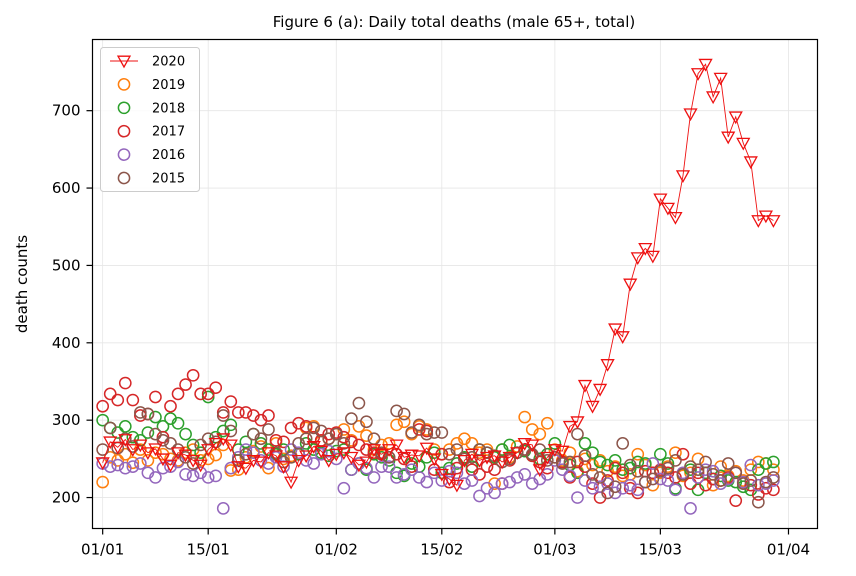 This screenshot has width=856, height=576. Describe the element at coordinates (151, 85) in the screenshot. I see `legend-item: 2019` at that location.